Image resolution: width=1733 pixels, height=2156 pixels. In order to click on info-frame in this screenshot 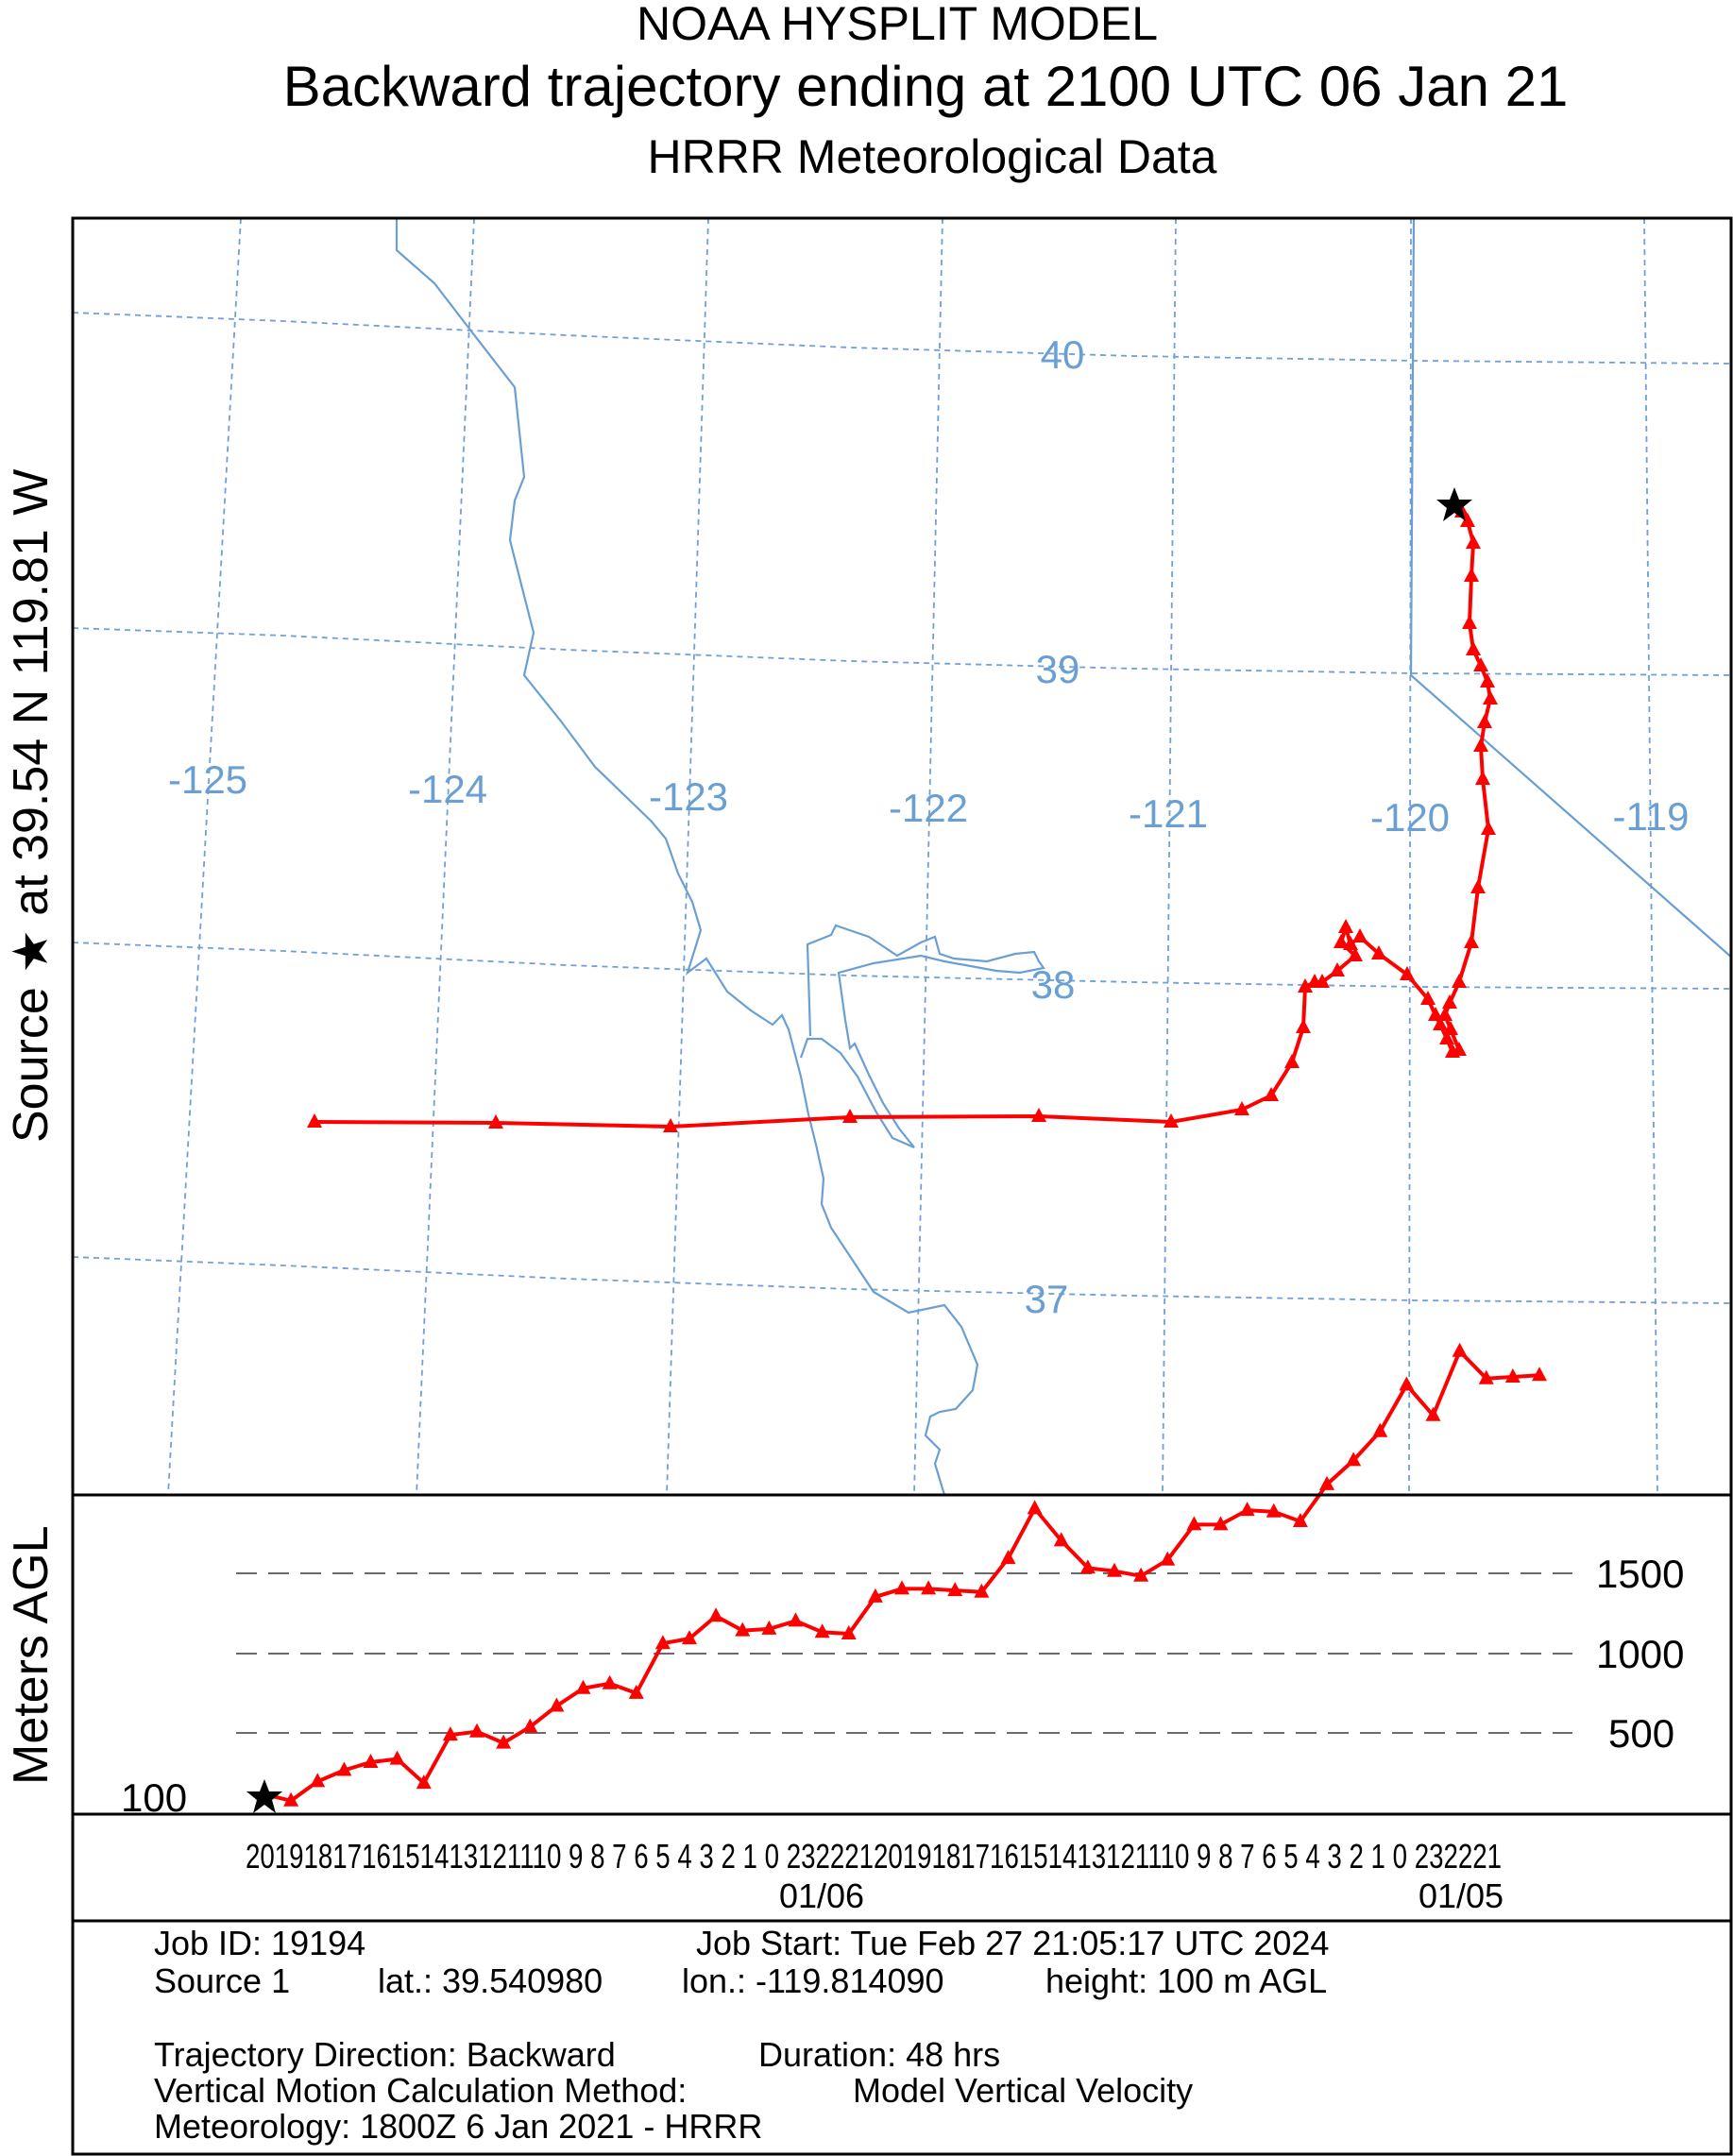, I will do `click(902, 2038)`.